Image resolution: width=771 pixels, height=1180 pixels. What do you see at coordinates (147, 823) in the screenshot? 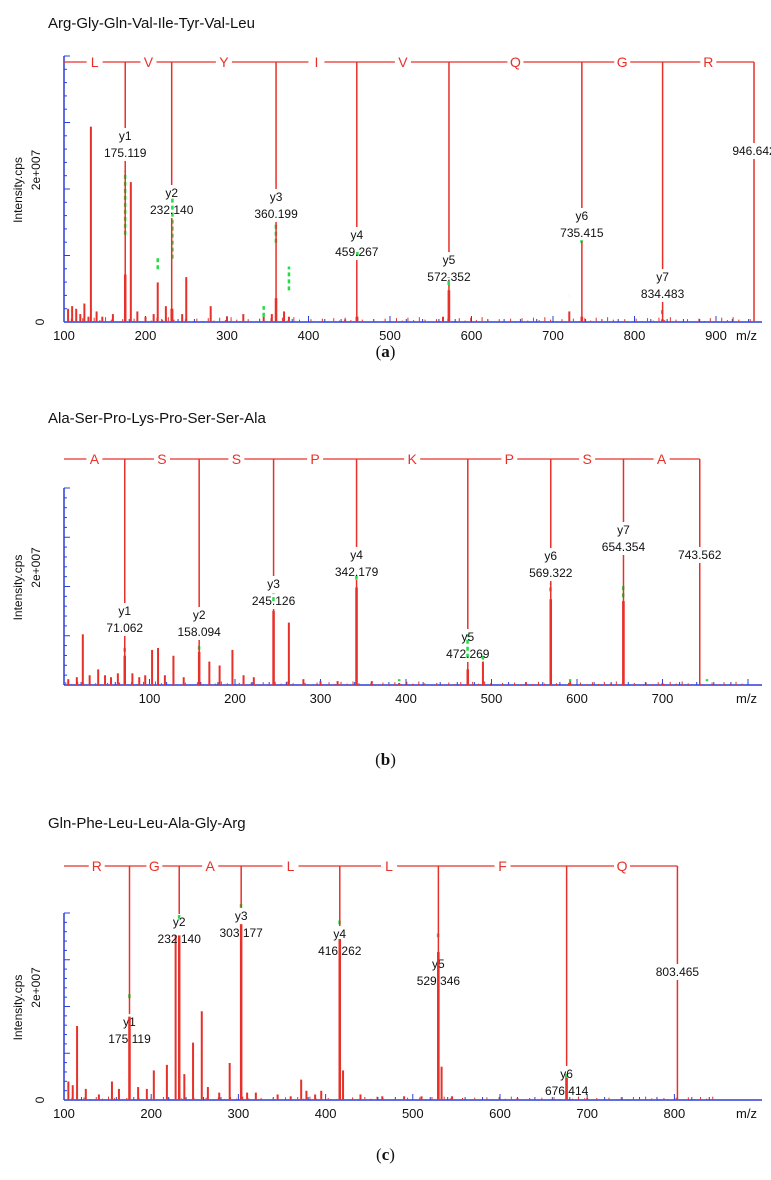
I see `chart-title: Gln-Phe-Leu-Leu-Ala-Gly-Arg` at bounding box center [147, 823].